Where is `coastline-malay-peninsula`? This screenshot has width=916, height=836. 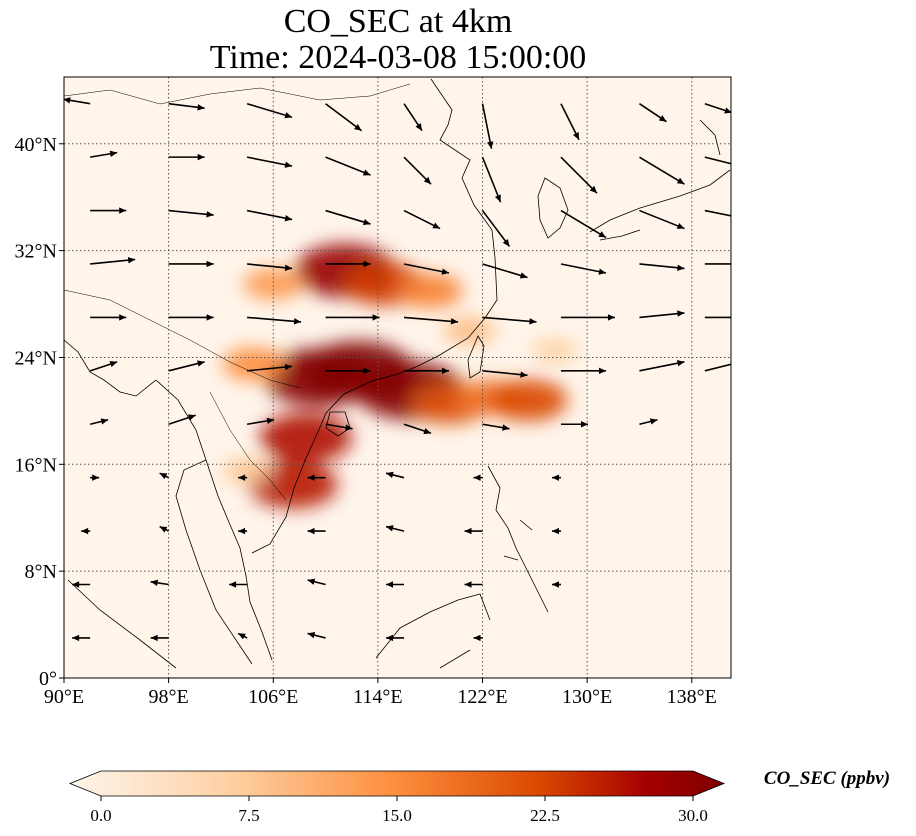
coastline-malay-peninsula is located at coordinates (219, 597).